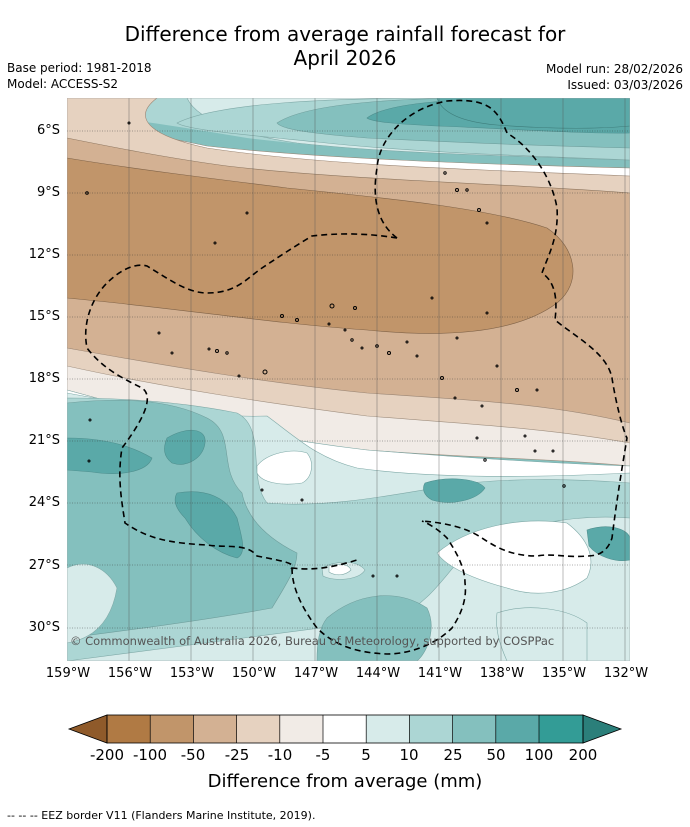  I want to click on lon-label-132w: 132°W, so click(626, 673).